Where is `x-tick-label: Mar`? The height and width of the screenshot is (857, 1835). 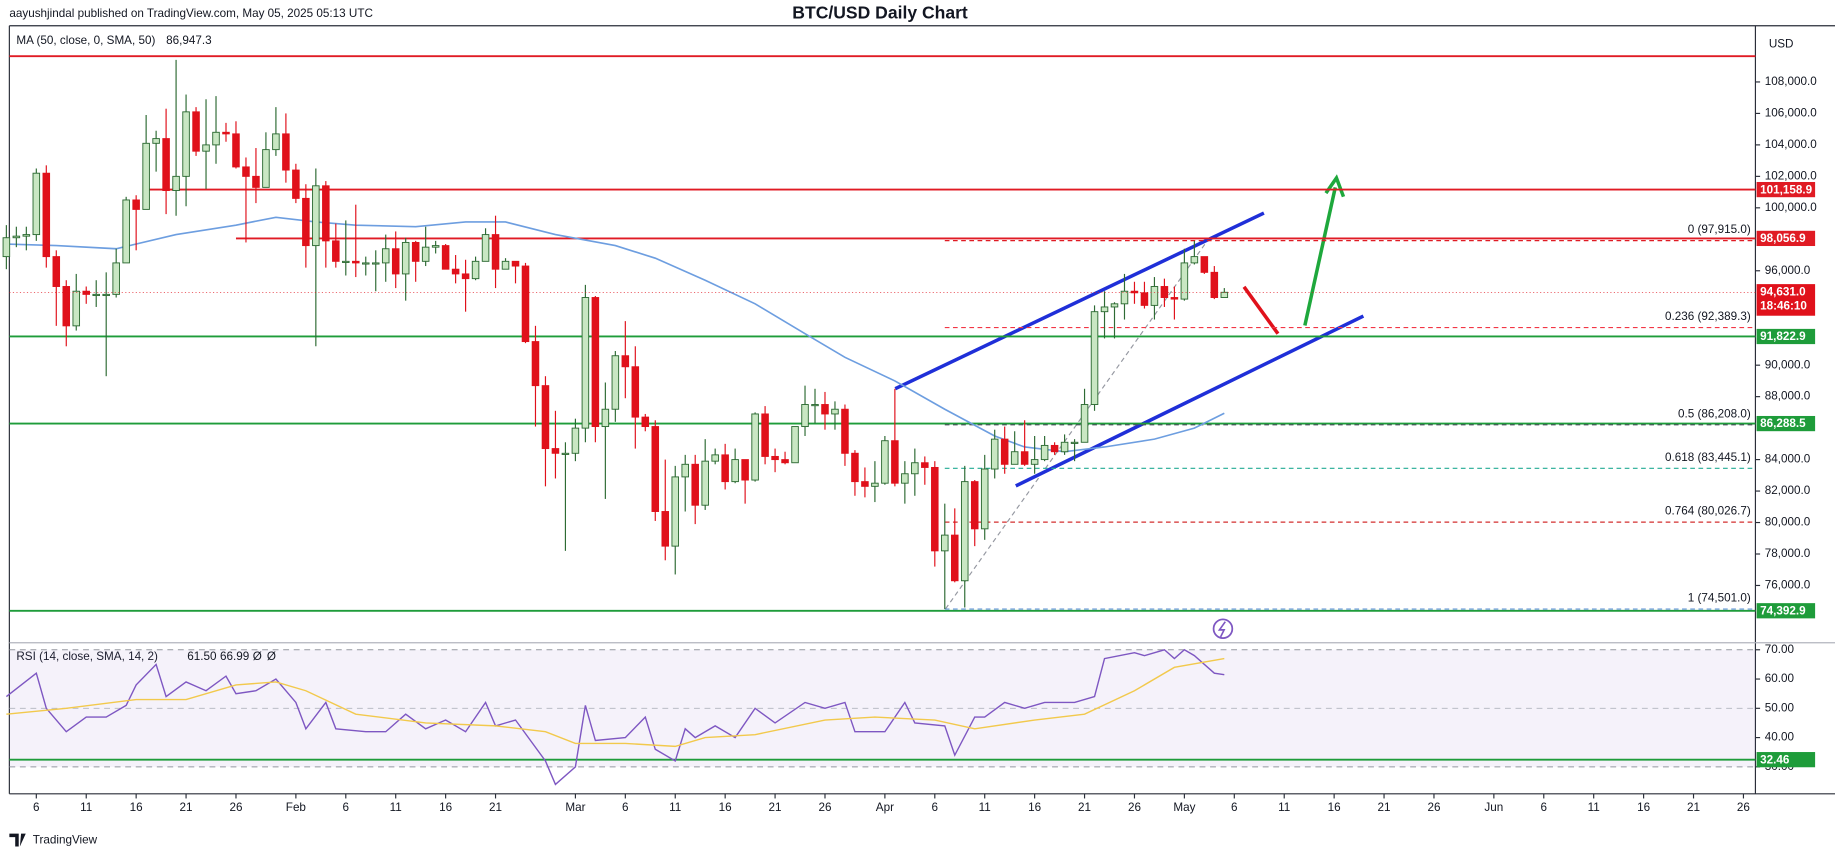 x-tick-label: Mar is located at coordinates (575, 807).